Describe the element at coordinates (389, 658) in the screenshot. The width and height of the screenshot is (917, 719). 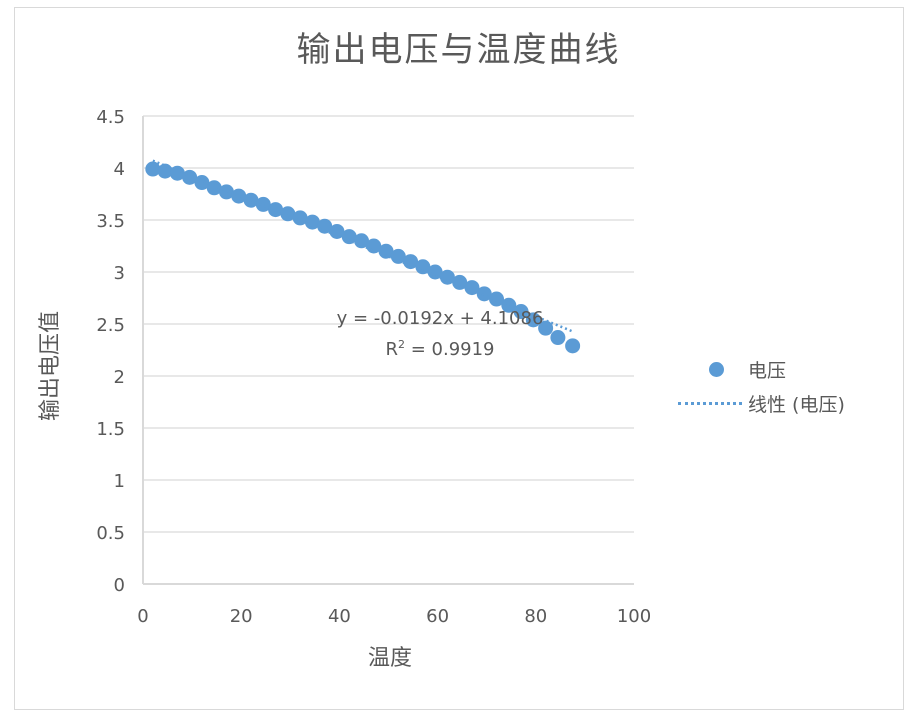
I see `x-axis-title: 温度` at that location.